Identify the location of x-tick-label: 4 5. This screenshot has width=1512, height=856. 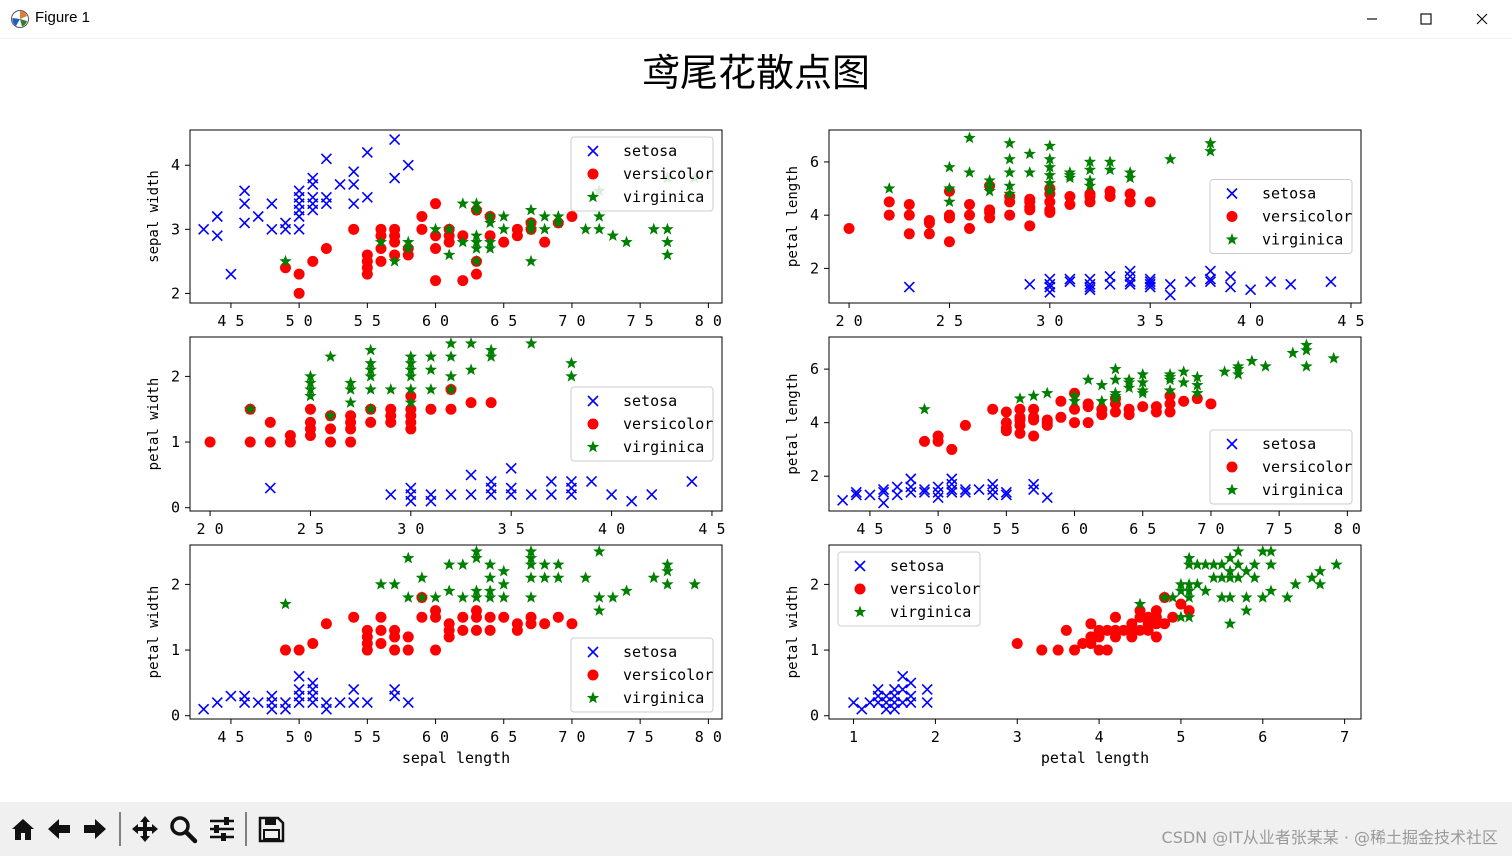
(869, 529).